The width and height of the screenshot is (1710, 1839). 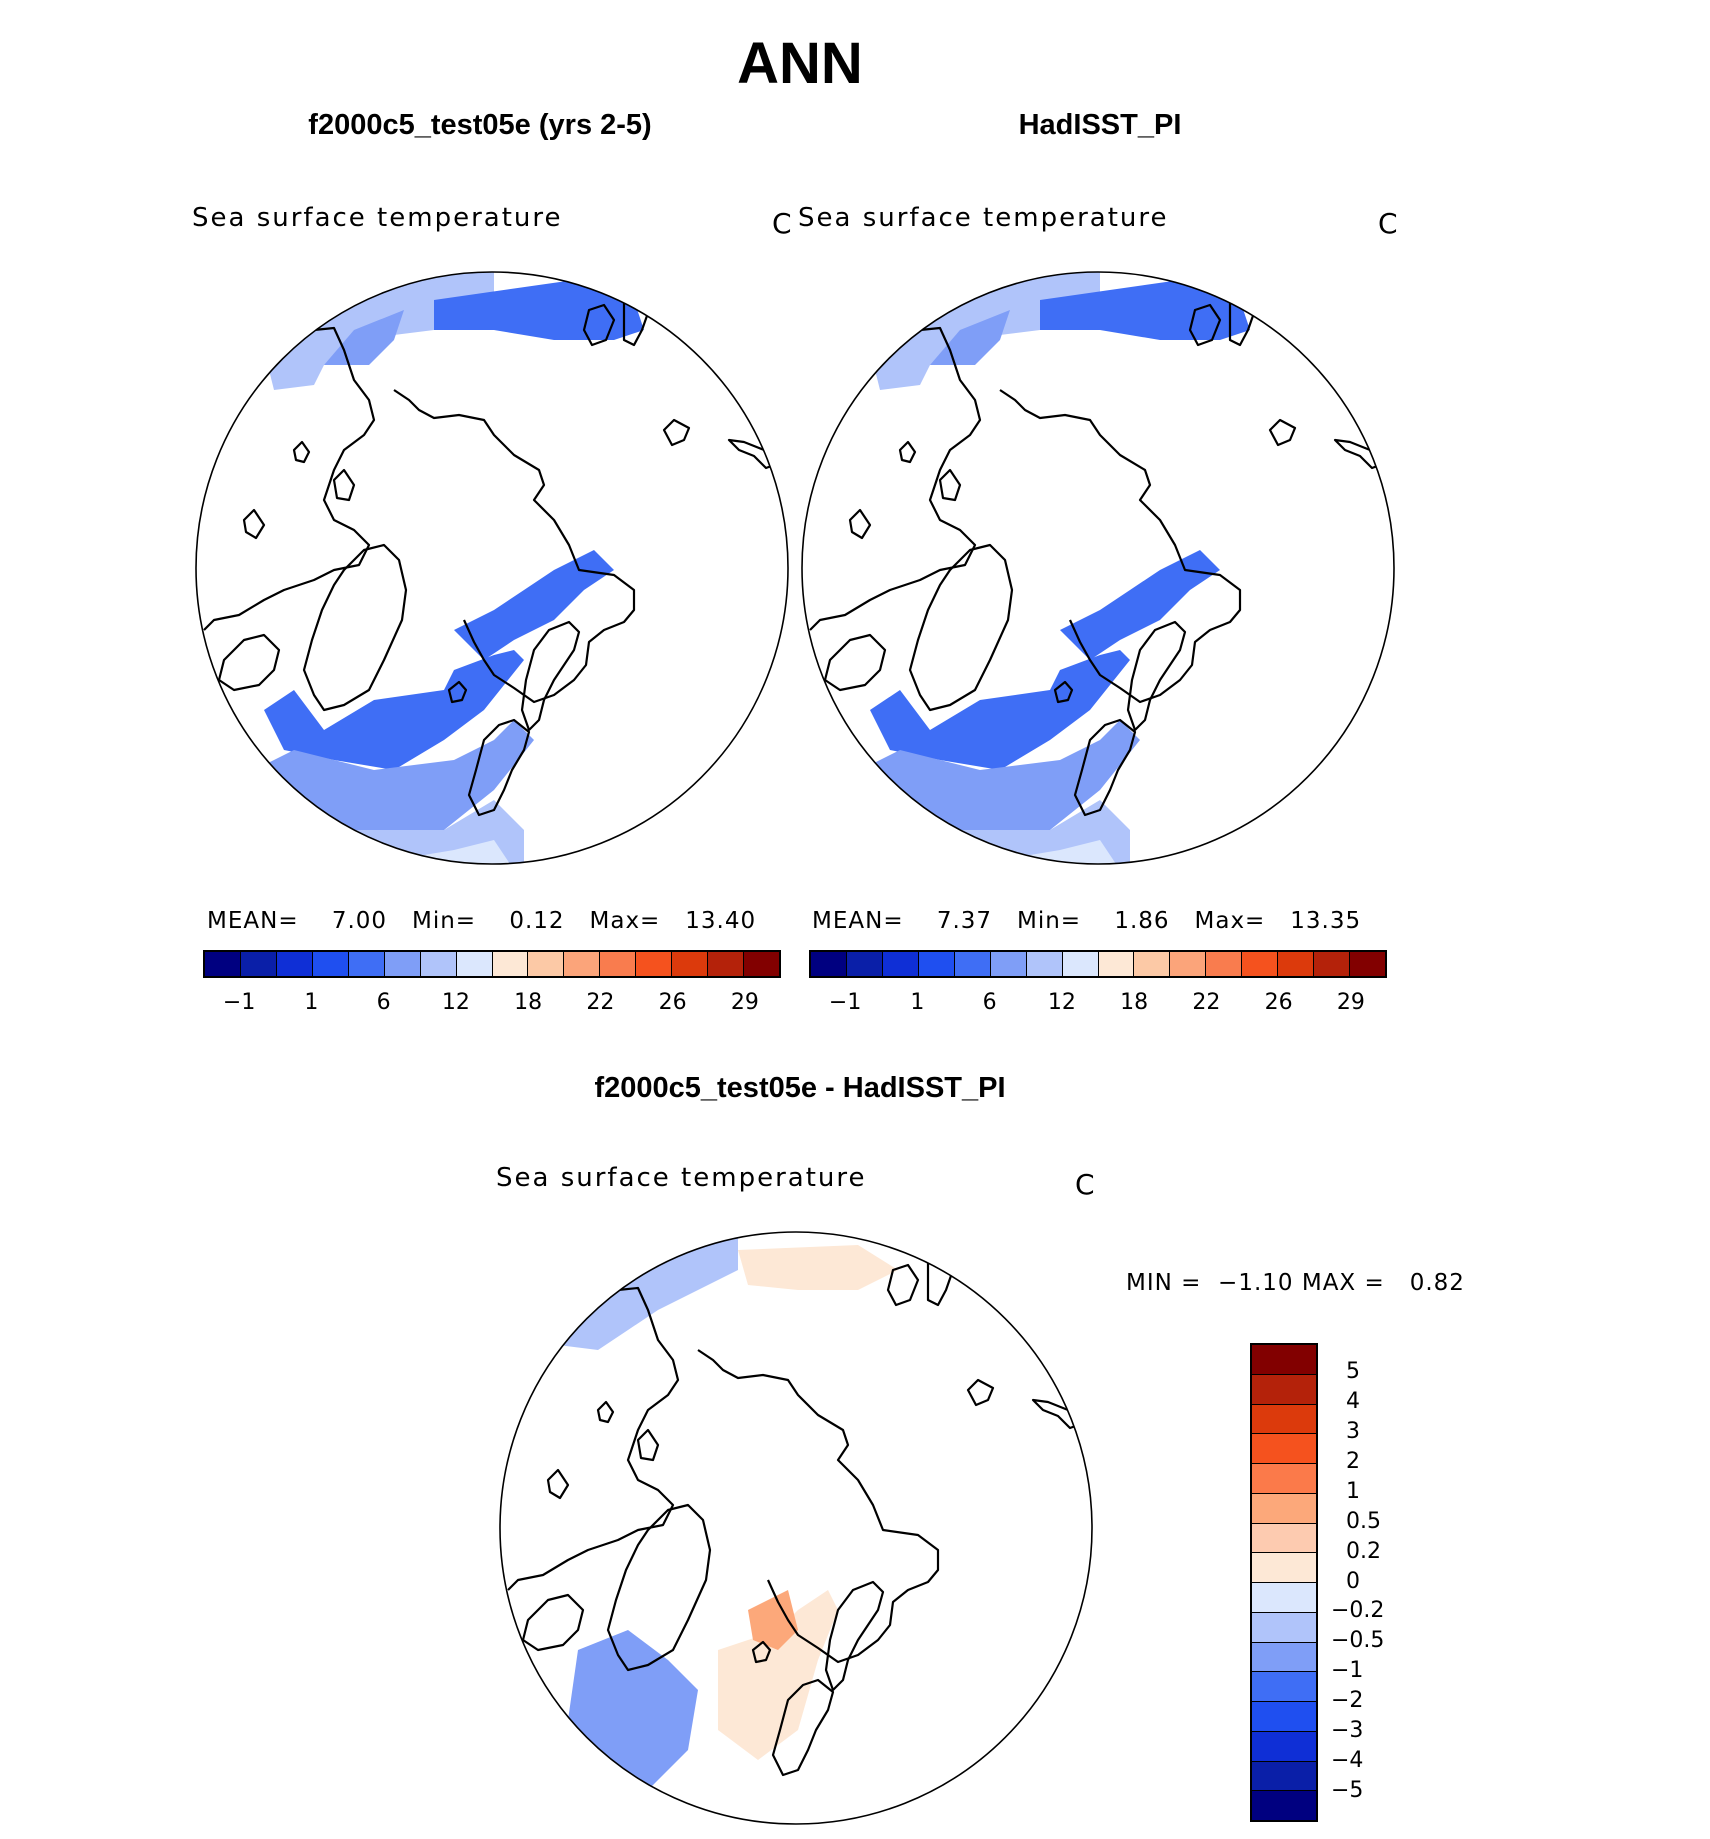 What do you see at coordinates (455, 1002) in the screenshot?
I see `colorbar-tick-label: 12` at bounding box center [455, 1002].